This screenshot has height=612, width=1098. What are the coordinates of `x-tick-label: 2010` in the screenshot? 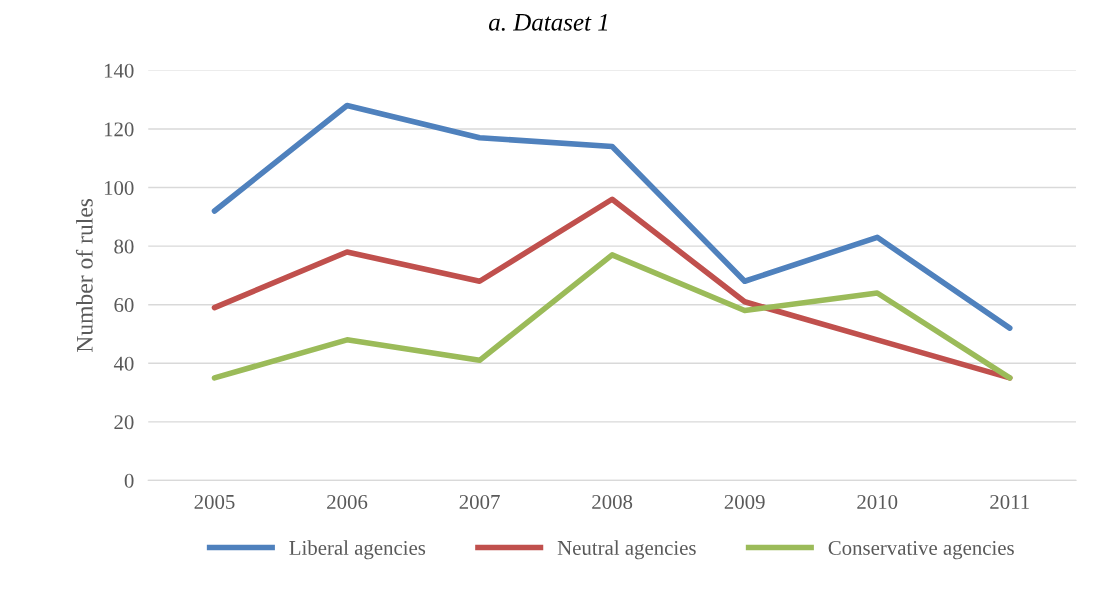 It's located at (877, 501).